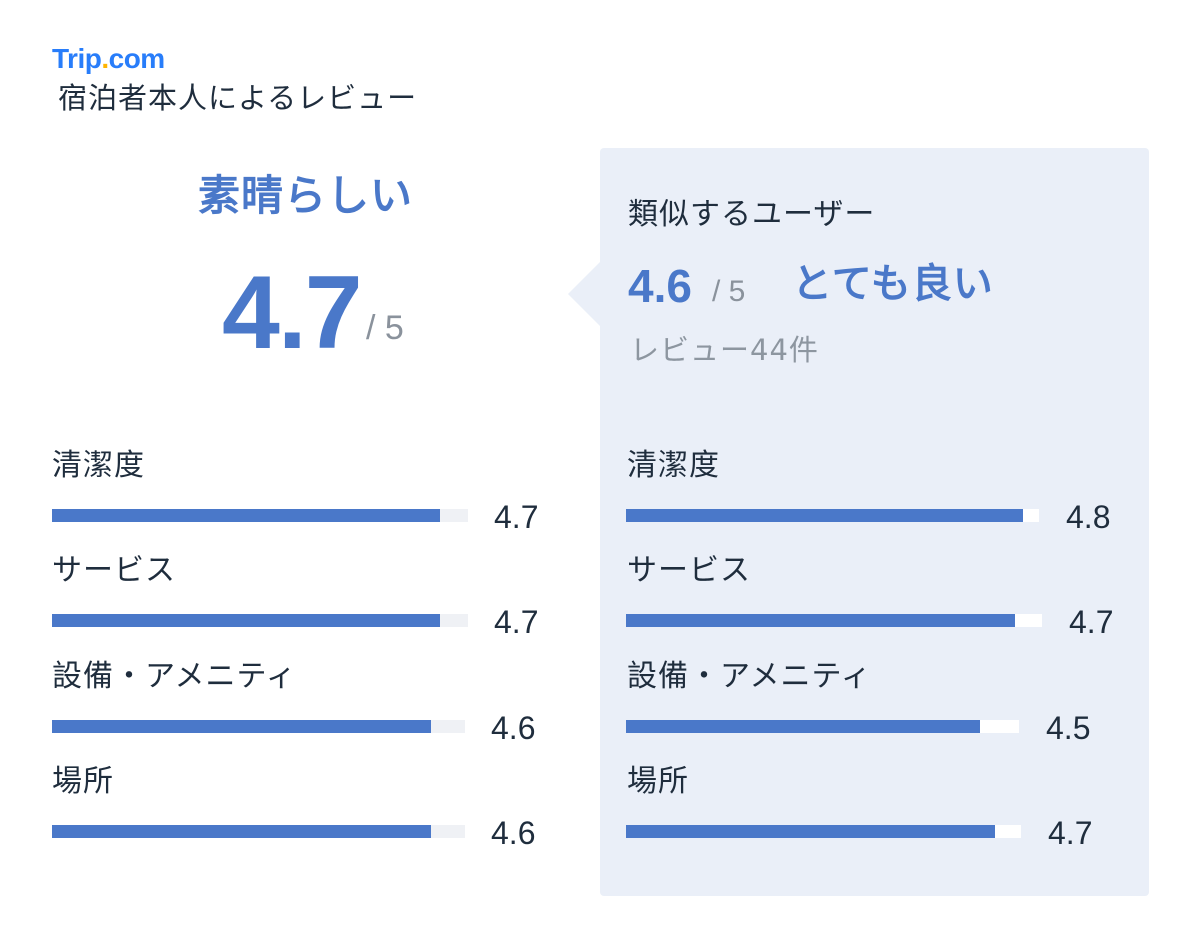 The height and width of the screenshot is (939, 1200). I want to click on similar-category-value-service: 4.7, so click(1091, 622).